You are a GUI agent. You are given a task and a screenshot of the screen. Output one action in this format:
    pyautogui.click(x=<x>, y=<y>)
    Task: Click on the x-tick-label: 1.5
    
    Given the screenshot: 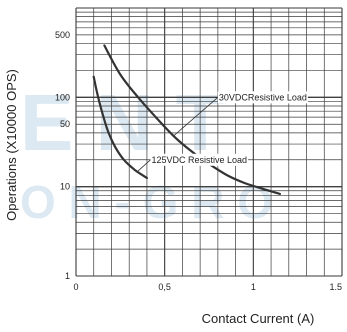 What is the action you would take?
    pyautogui.click(x=335, y=287)
    